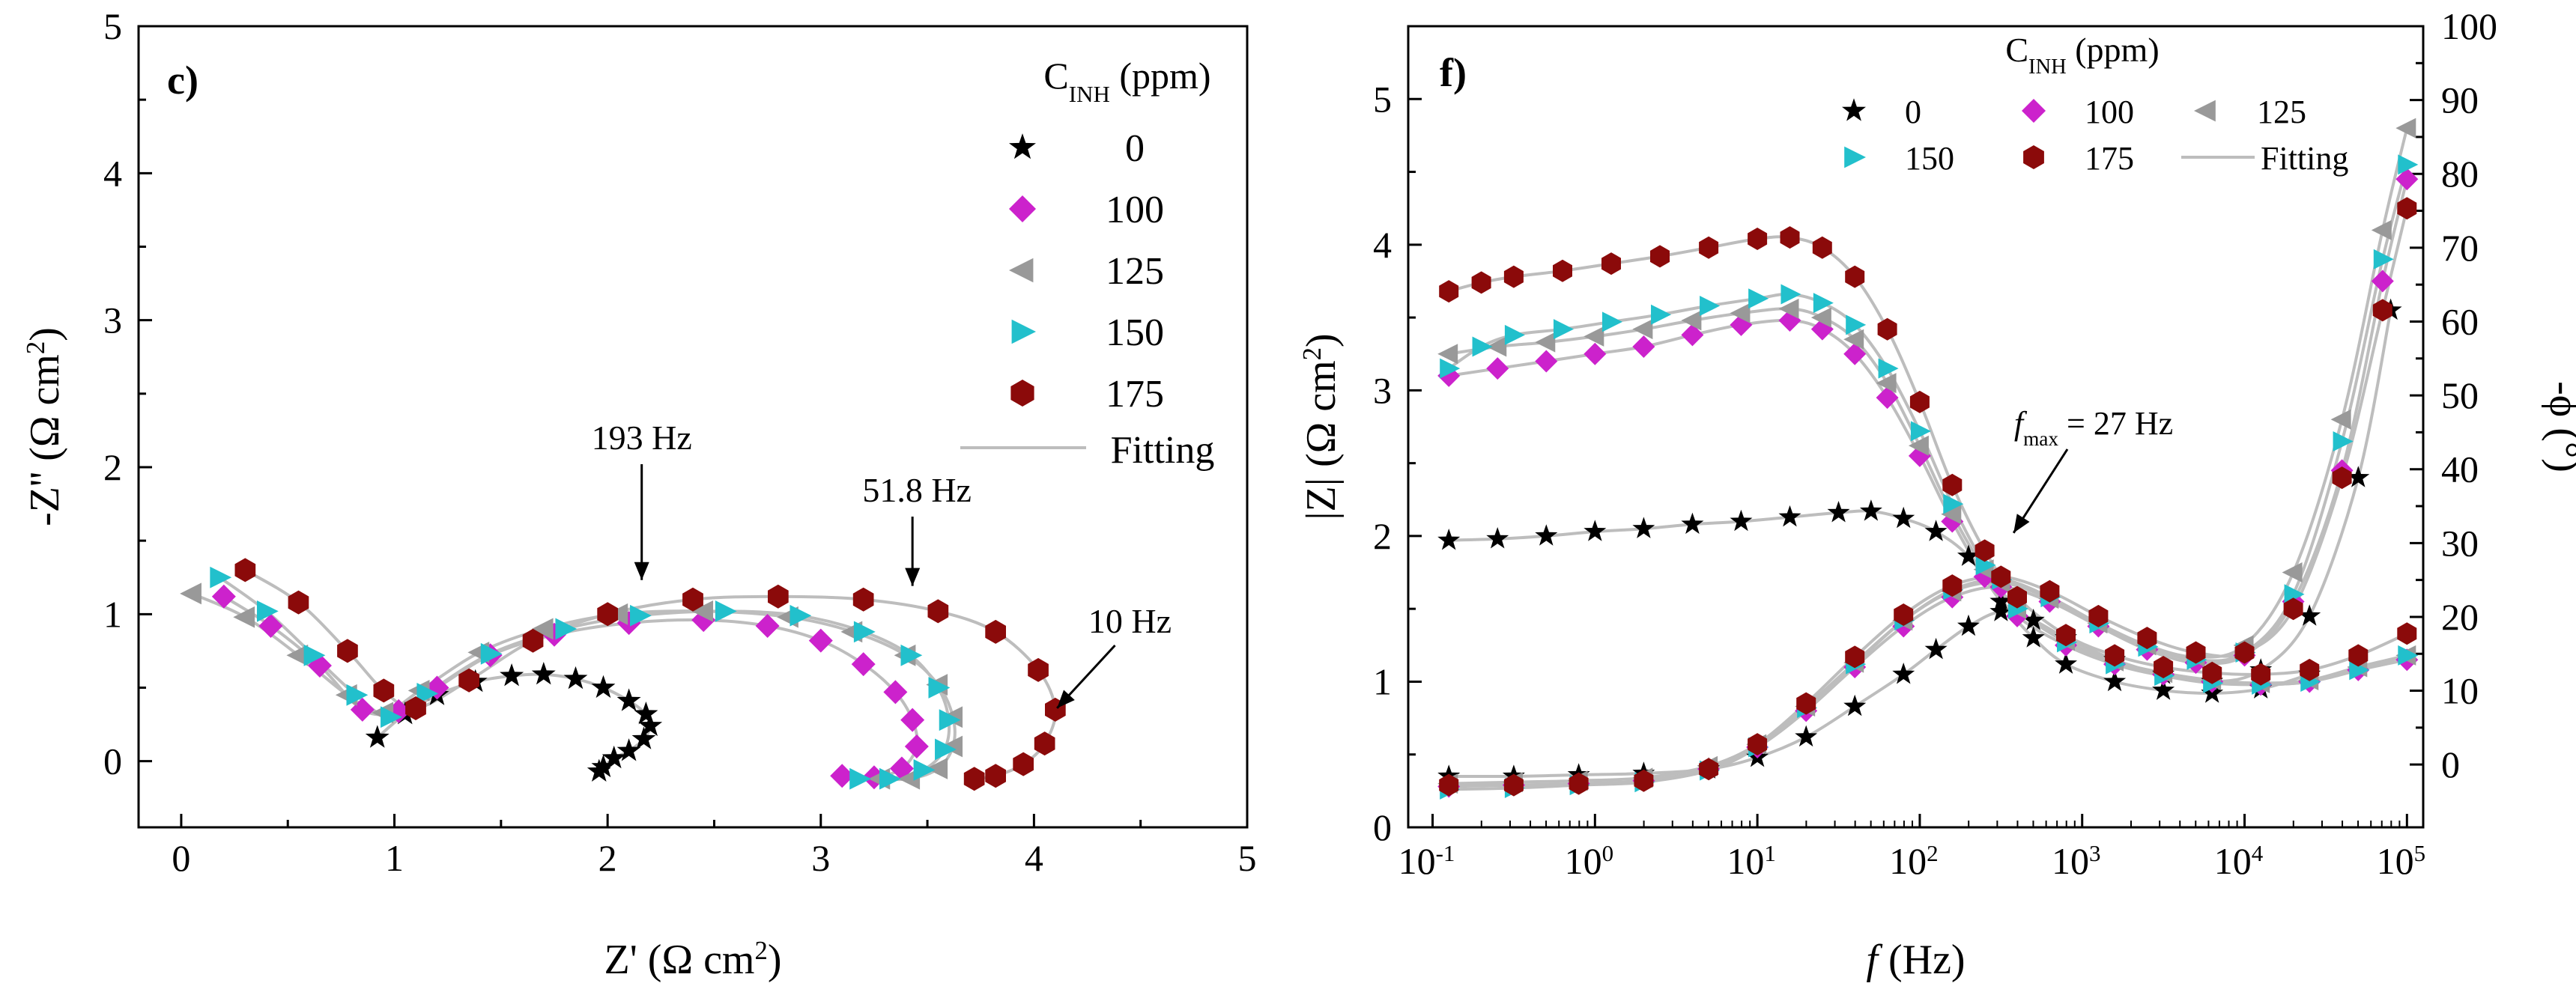  I want to click on bode-y-tick-label-part: 5, so click(1382, 99).